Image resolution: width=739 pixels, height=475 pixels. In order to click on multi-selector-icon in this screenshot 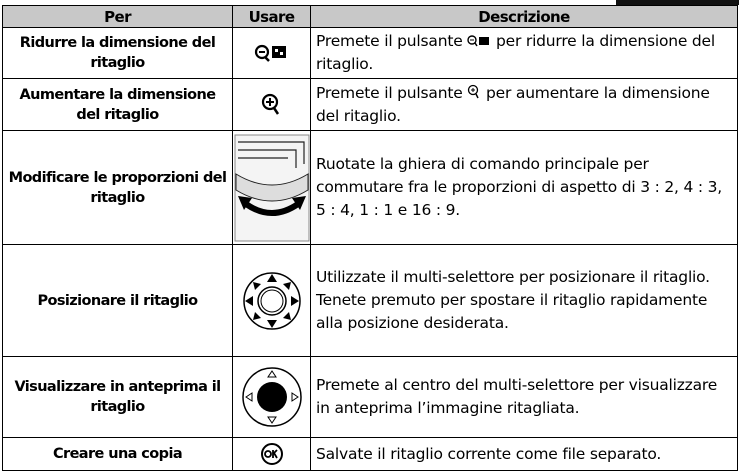, I will do `click(271, 300)`.